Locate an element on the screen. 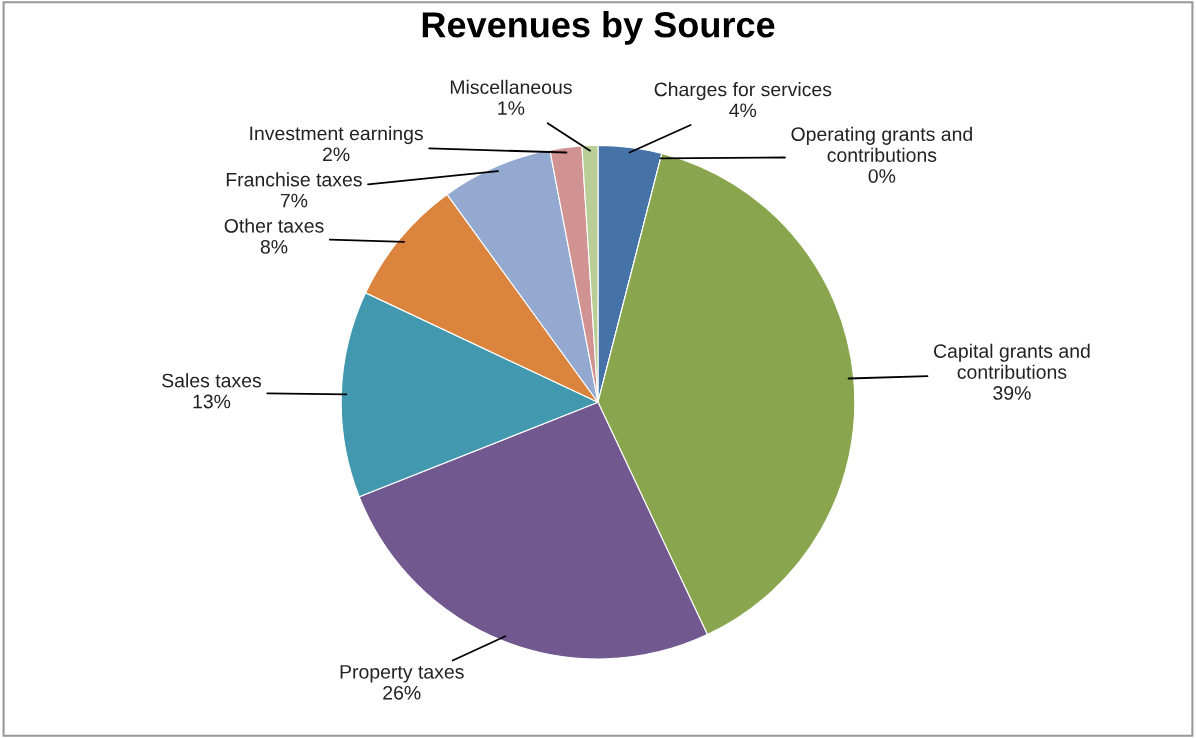 This screenshot has width=1196, height=738. text: 0% is located at coordinates (882, 176).